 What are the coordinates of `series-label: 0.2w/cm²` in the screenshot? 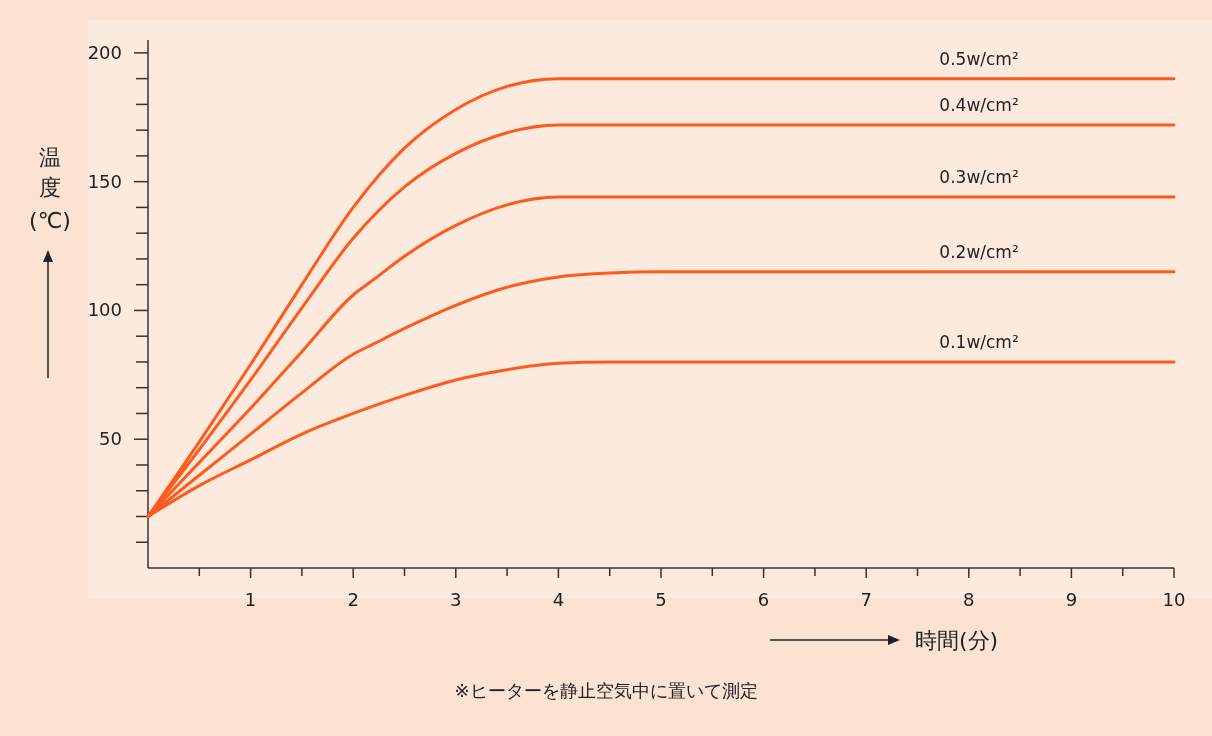 It's located at (979, 251).